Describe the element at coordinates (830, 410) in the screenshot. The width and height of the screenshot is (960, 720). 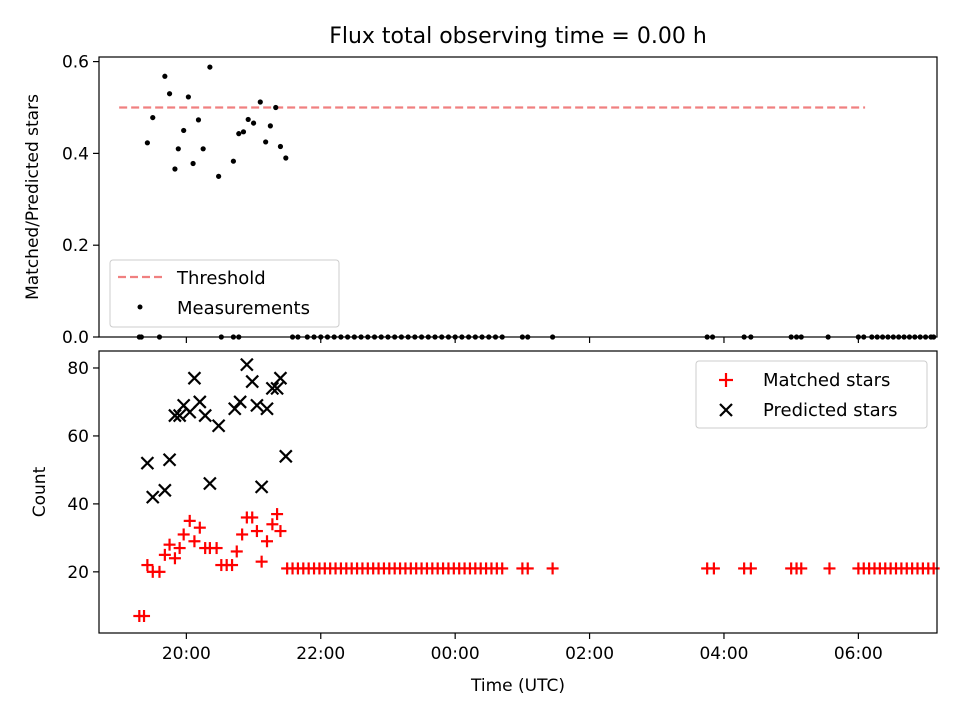
I see `legend-predicted-label: Predicted stars` at that location.